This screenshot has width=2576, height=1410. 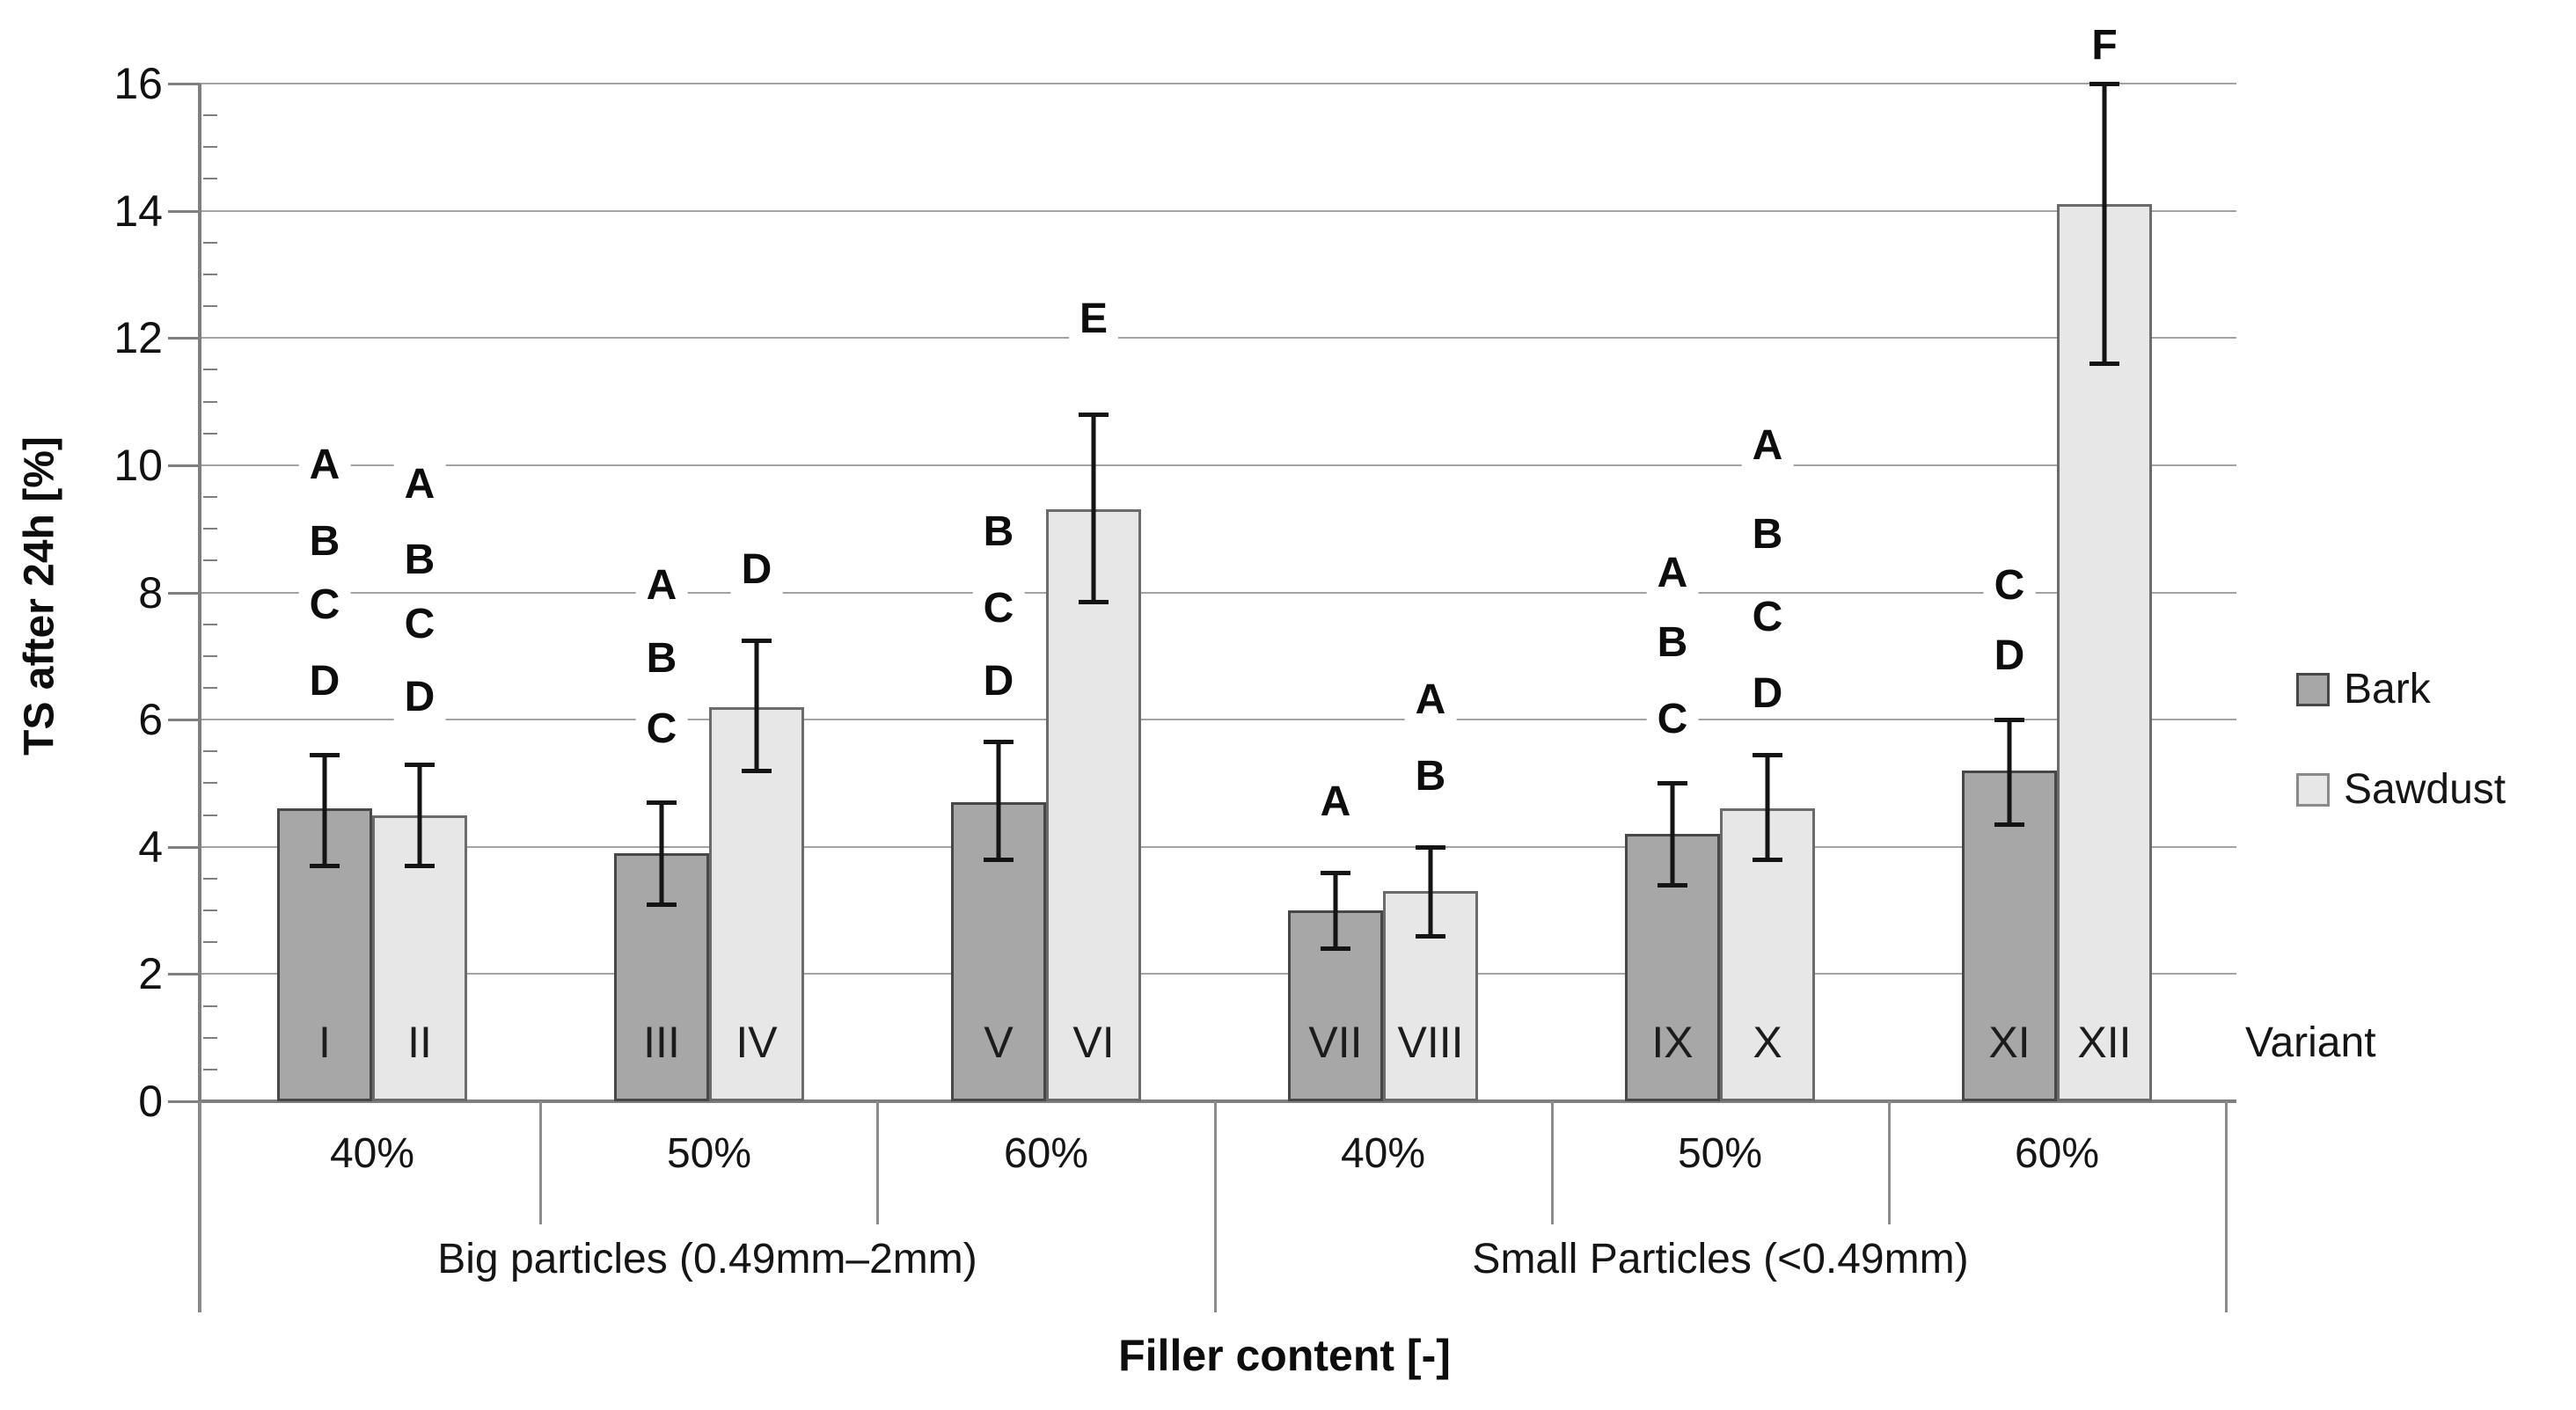 I want to click on sawdust-swatch-icon, so click(x=2313, y=790).